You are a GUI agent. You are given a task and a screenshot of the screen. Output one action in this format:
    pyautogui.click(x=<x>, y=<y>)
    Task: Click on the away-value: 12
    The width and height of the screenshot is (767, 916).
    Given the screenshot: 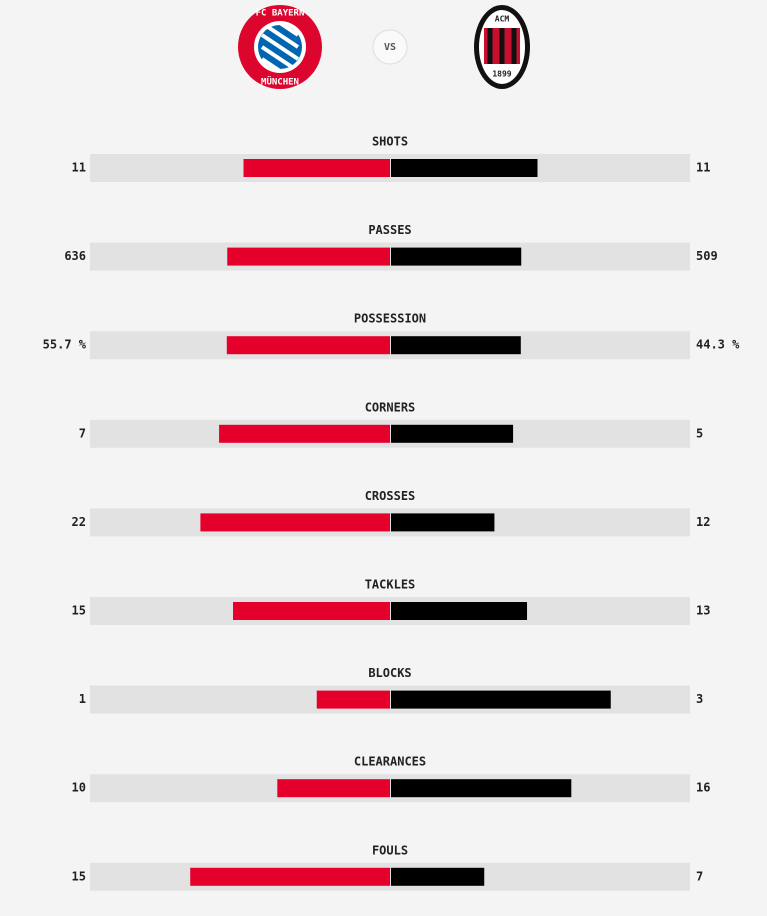 What is the action you would take?
    pyautogui.click(x=703, y=522)
    